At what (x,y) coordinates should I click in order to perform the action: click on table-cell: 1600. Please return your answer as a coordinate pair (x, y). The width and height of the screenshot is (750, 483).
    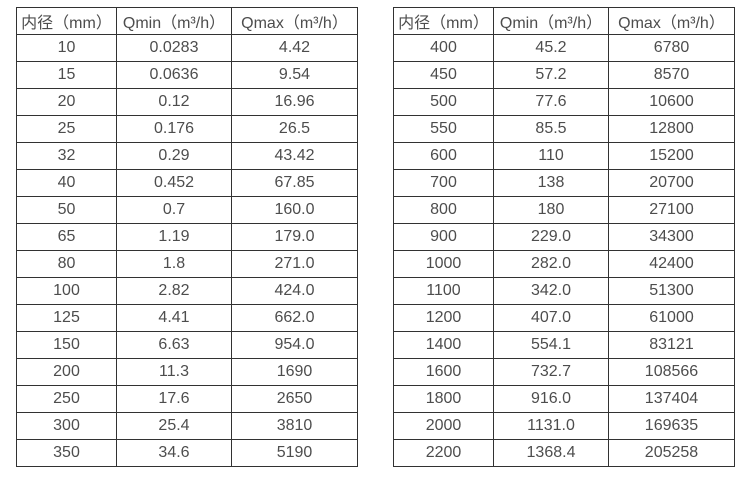
    Looking at the image, I should click on (443, 372).